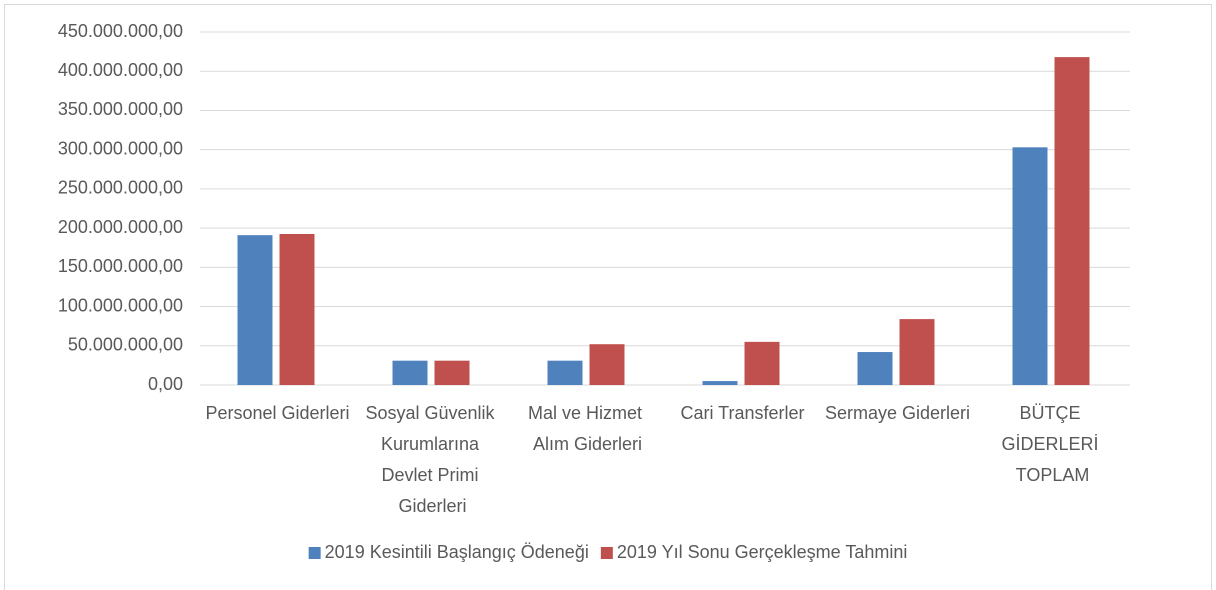 The height and width of the screenshot is (590, 1216). Describe the element at coordinates (762, 552) in the screenshot. I see `legend-label: 2019 Yıl Sonu Gerçekleşme Tahmini` at that location.